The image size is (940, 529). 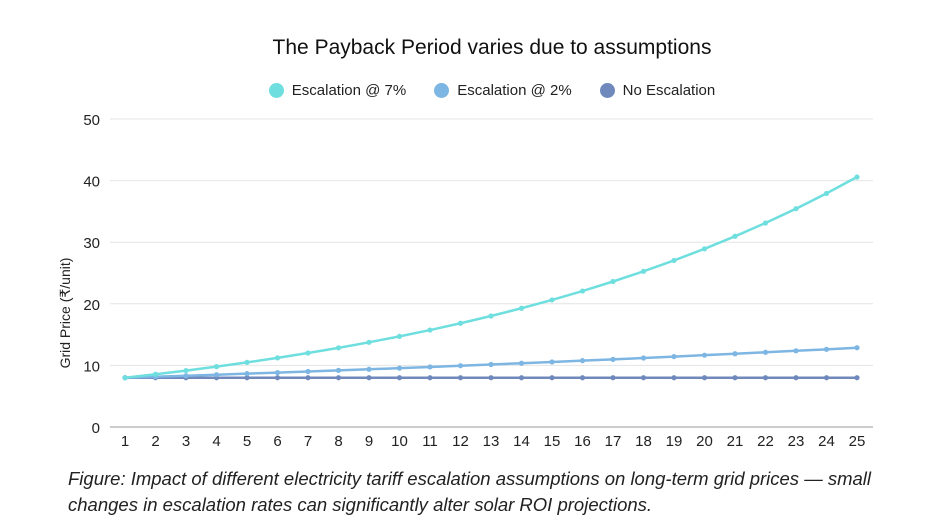 What do you see at coordinates (552, 441) in the screenshot?
I see `x-tick-label: 15` at bounding box center [552, 441].